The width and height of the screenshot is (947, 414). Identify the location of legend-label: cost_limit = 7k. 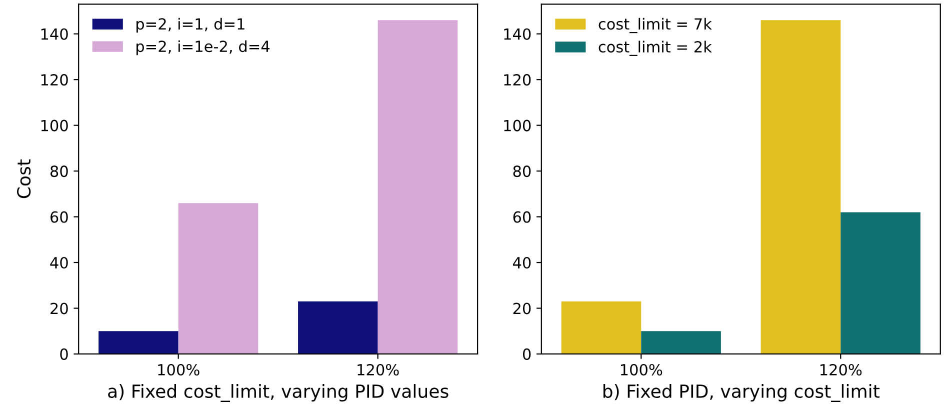
(655, 26).